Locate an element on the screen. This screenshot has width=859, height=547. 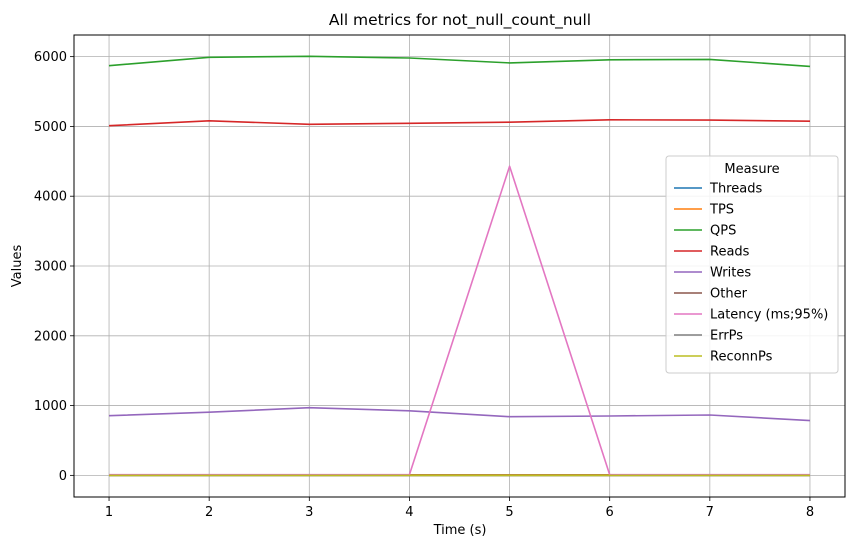
legend-entry: Other is located at coordinates (729, 294).